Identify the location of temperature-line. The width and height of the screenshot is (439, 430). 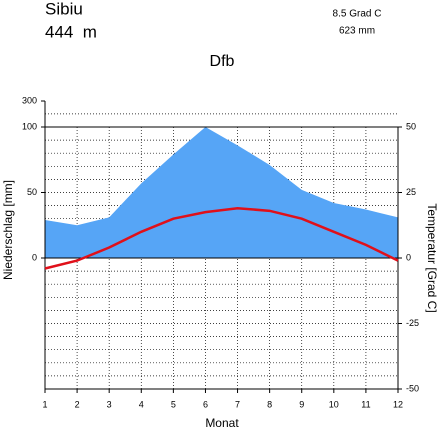
(221, 238).